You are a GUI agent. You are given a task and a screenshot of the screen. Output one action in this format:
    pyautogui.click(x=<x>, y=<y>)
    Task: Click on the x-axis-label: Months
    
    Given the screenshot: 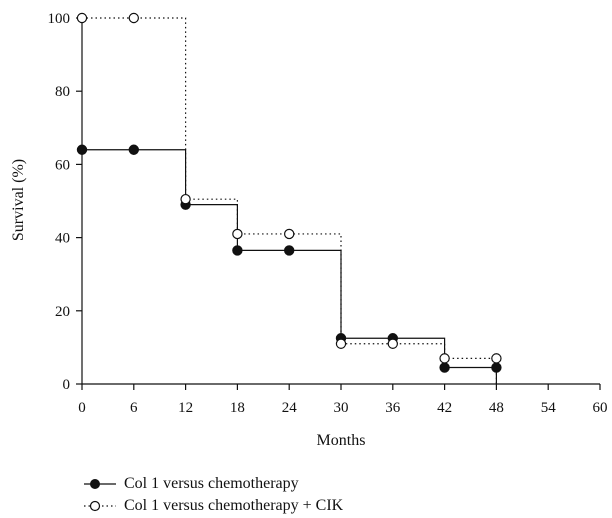 What is the action you would take?
    pyautogui.click(x=341, y=440)
    